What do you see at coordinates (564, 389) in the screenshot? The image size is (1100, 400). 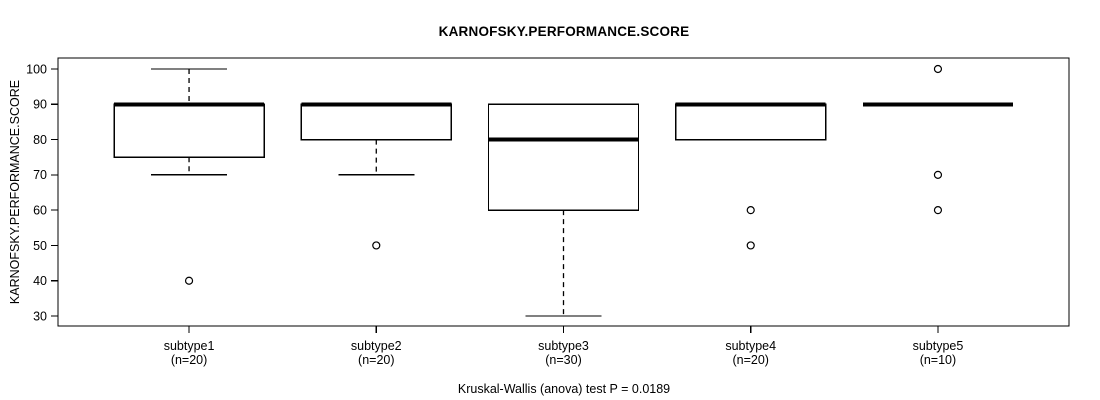 I see `stat-annotation: Kruskal-Wallis (anova) test P = 0.0189` at bounding box center [564, 389].